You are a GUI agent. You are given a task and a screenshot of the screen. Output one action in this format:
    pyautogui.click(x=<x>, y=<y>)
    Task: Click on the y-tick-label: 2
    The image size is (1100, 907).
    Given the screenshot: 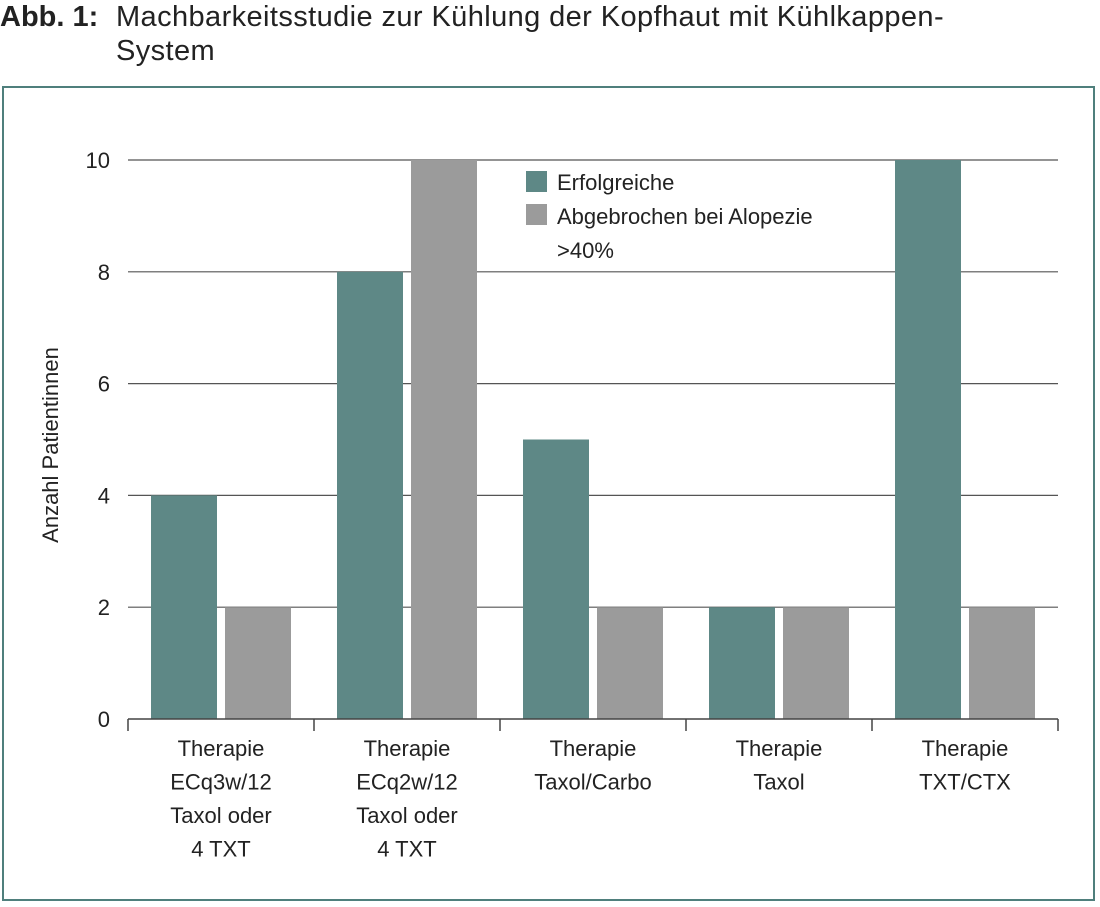 What is the action you would take?
    pyautogui.click(x=104, y=607)
    